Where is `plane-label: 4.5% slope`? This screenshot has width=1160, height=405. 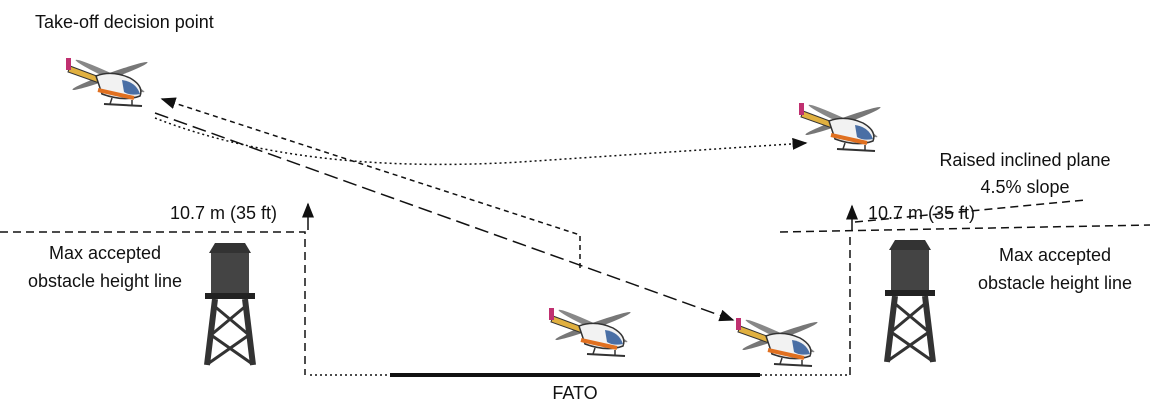
plane-label: 4.5% slope is located at coordinates (1024, 187).